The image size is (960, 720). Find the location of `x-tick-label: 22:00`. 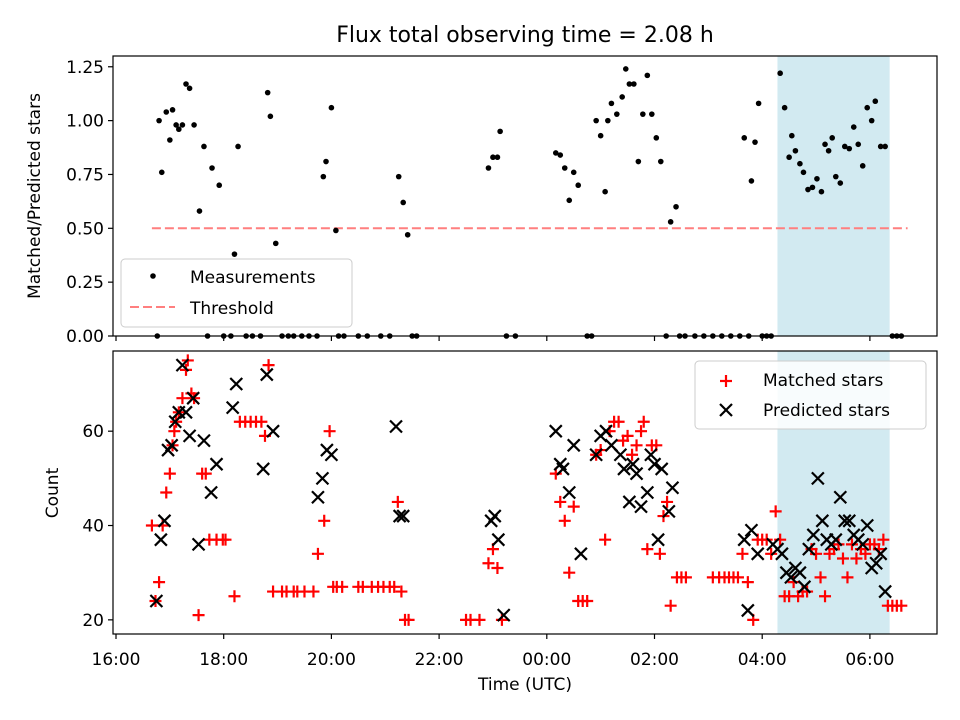

x-tick-label: 22:00 is located at coordinates (439, 660).